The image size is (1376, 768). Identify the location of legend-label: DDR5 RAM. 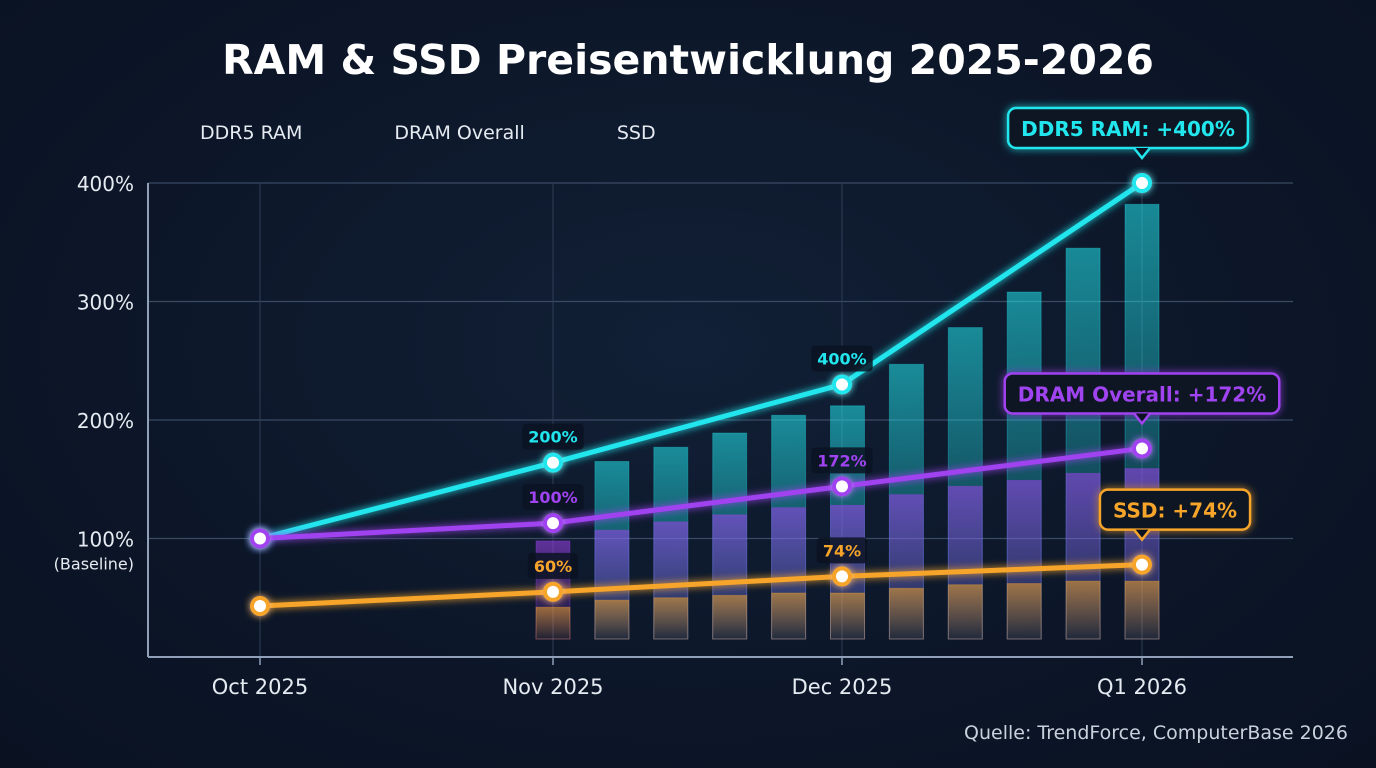
(251, 133).